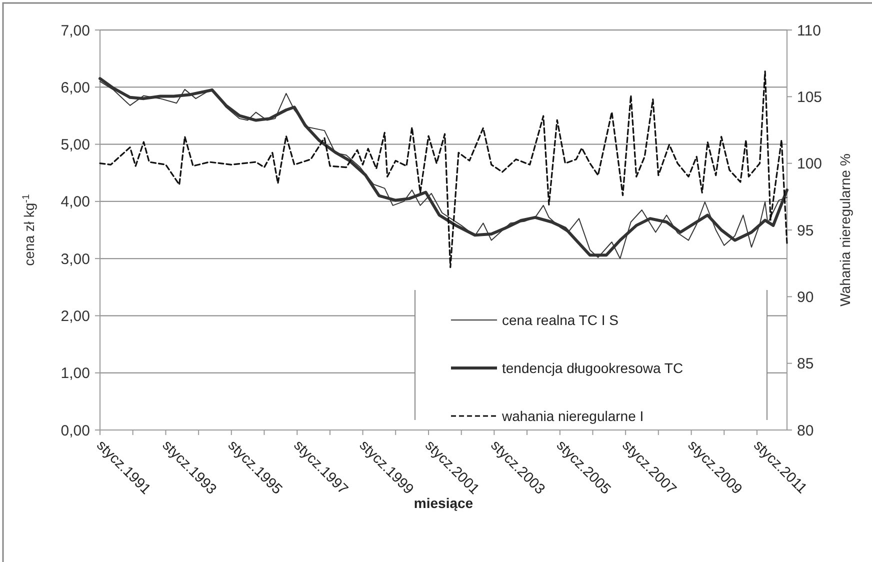 This screenshot has height=562, width=872. I want to click on legend-label: cena realna TC I S, so click(560, 320).